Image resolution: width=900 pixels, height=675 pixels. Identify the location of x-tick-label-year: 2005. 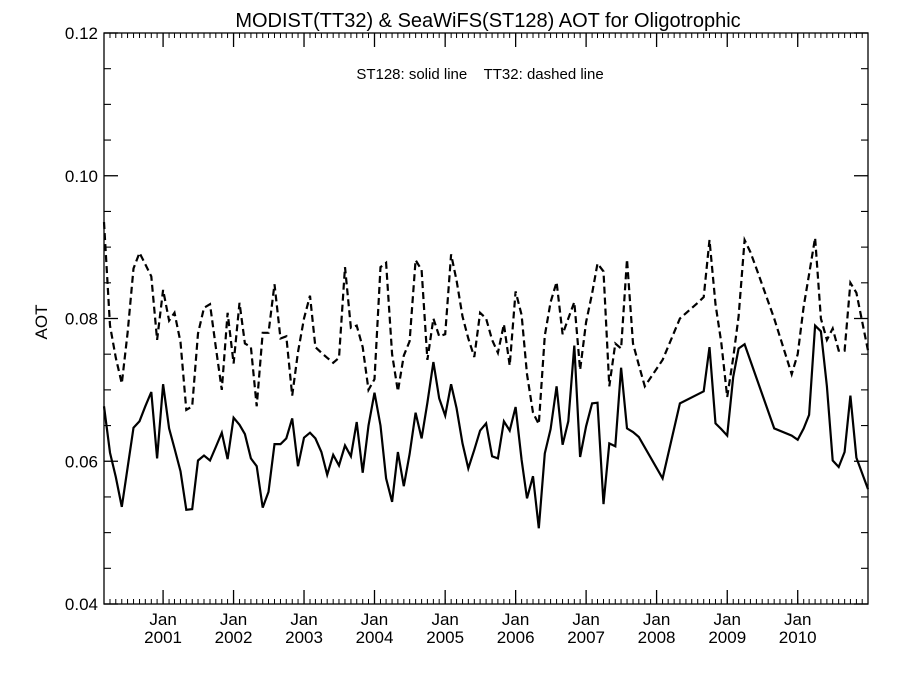
(445, 637).